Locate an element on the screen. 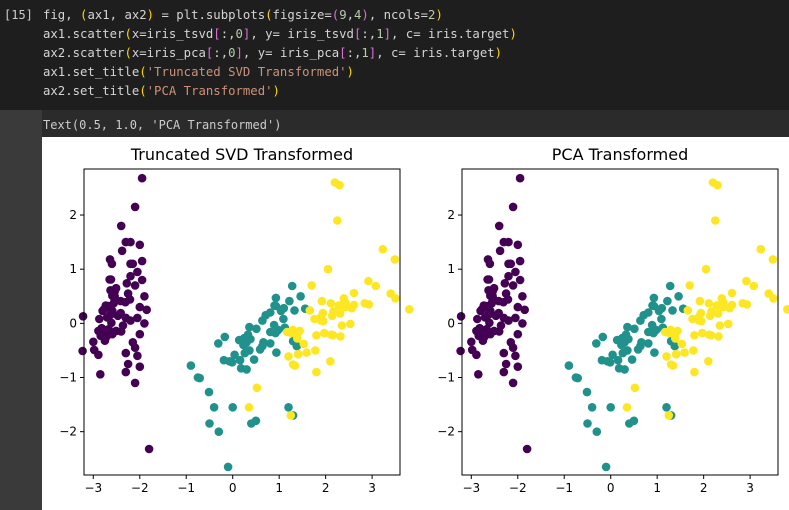 This screenshot has width=789, height=510. code-token: ax2.set_title is located at coordinates (91, 91).